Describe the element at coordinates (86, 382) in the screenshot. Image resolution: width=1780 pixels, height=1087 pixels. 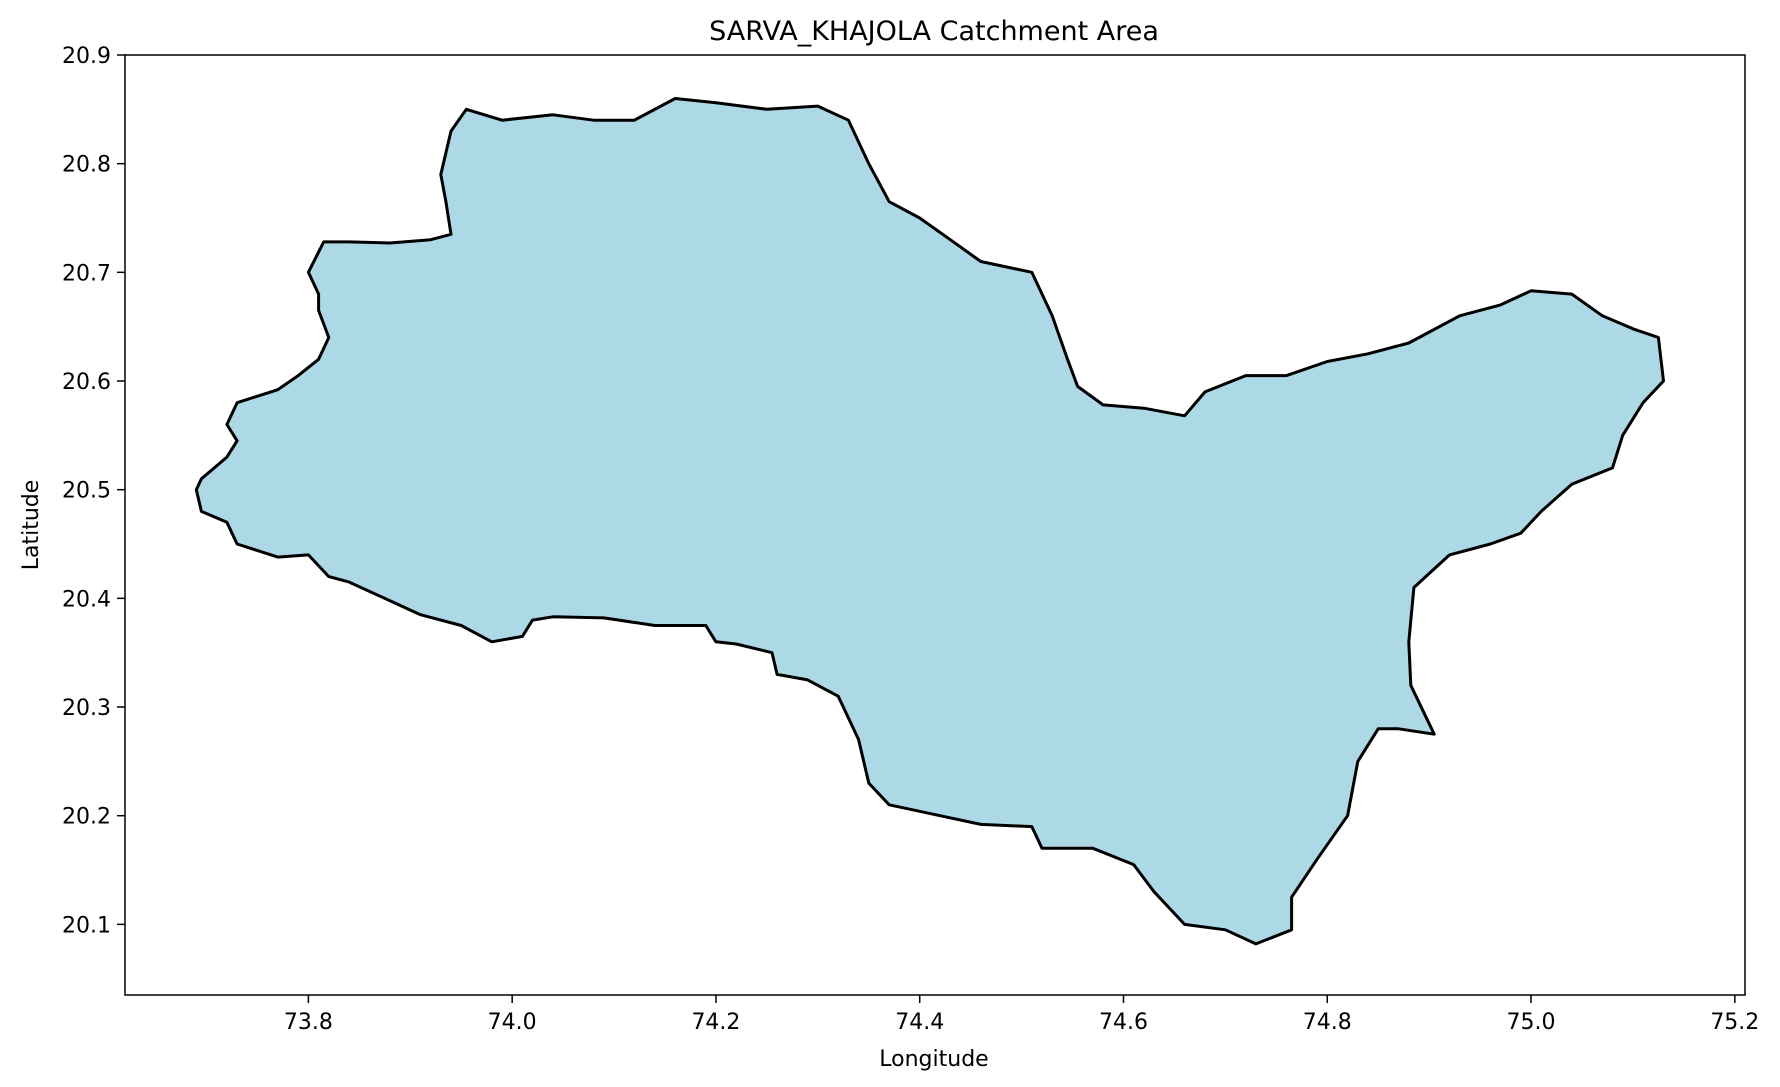
I see `y-tick-label: 20.6` at that location.